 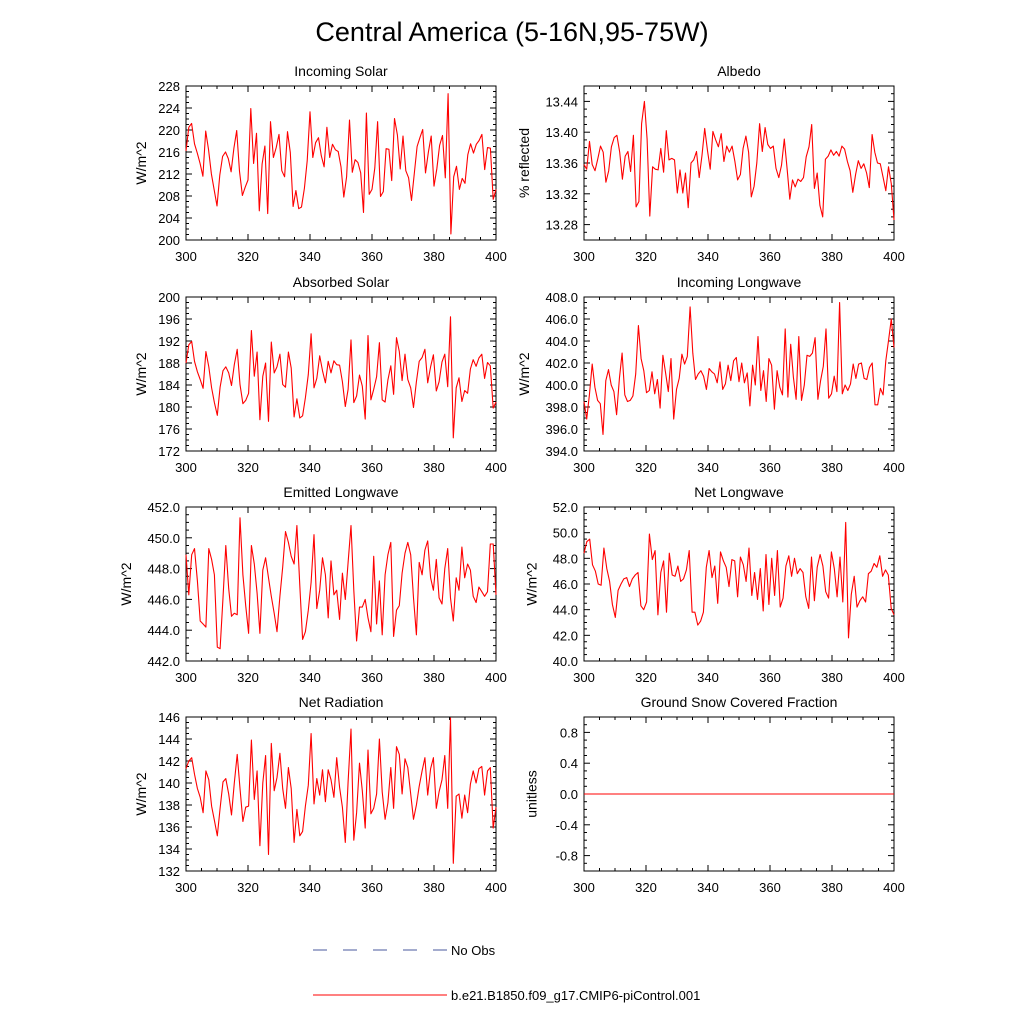 I want to click on y-tick-label: 42.0, so click(x=565, y=635).